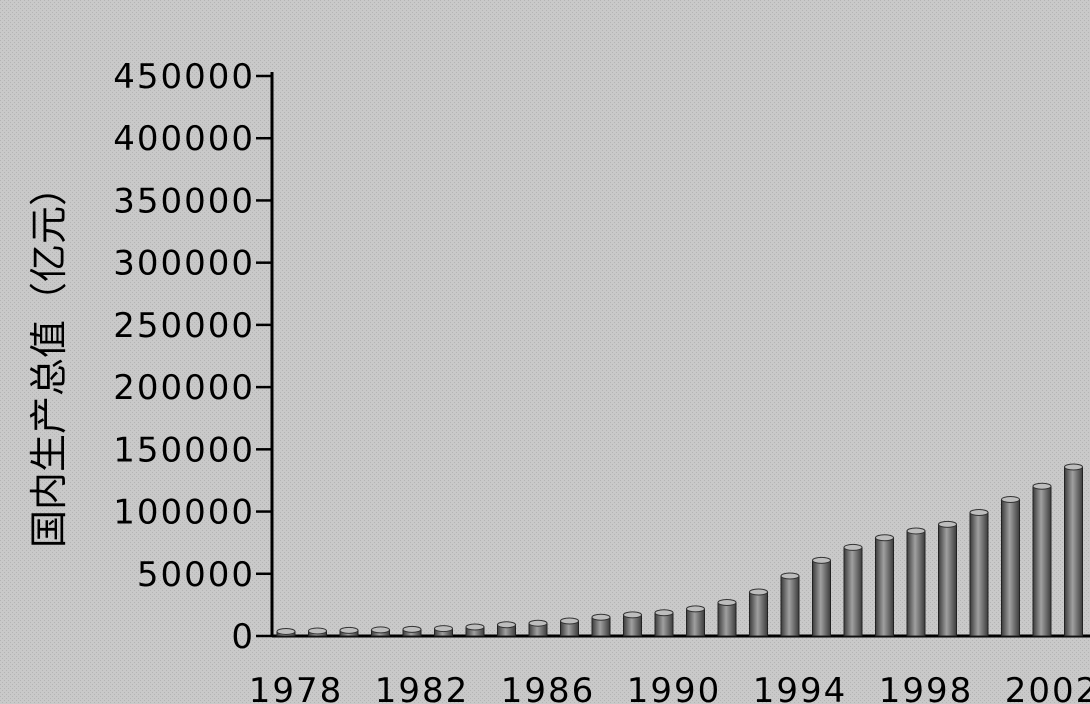  Describe the element at coordinates (184, 450) in the screenshot. I see `y-tick-label: 150000` at that location.